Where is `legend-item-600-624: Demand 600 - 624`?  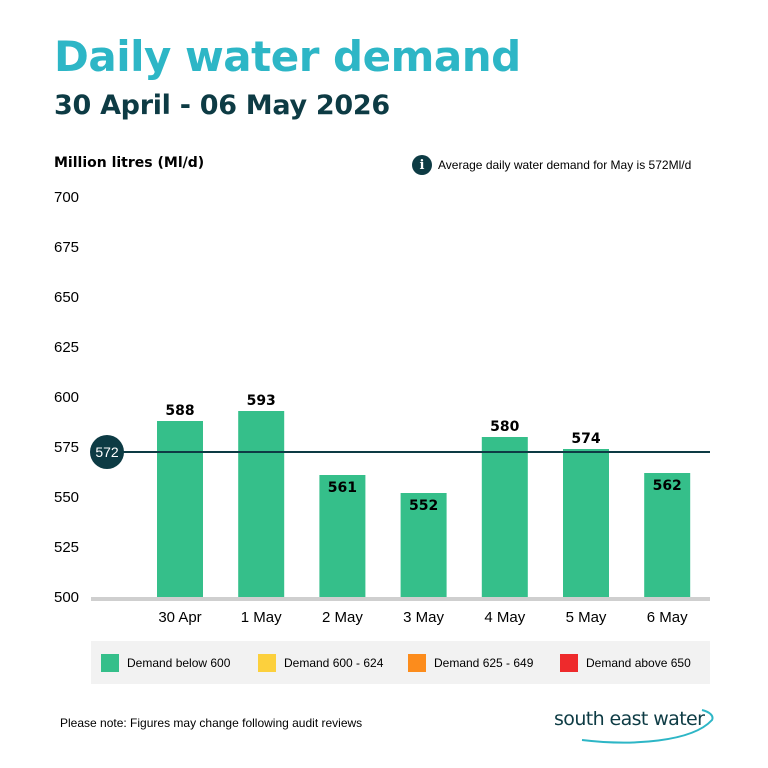 legend-item-600-624: Demand 600 - 624 is located at coordinates (321, 662).